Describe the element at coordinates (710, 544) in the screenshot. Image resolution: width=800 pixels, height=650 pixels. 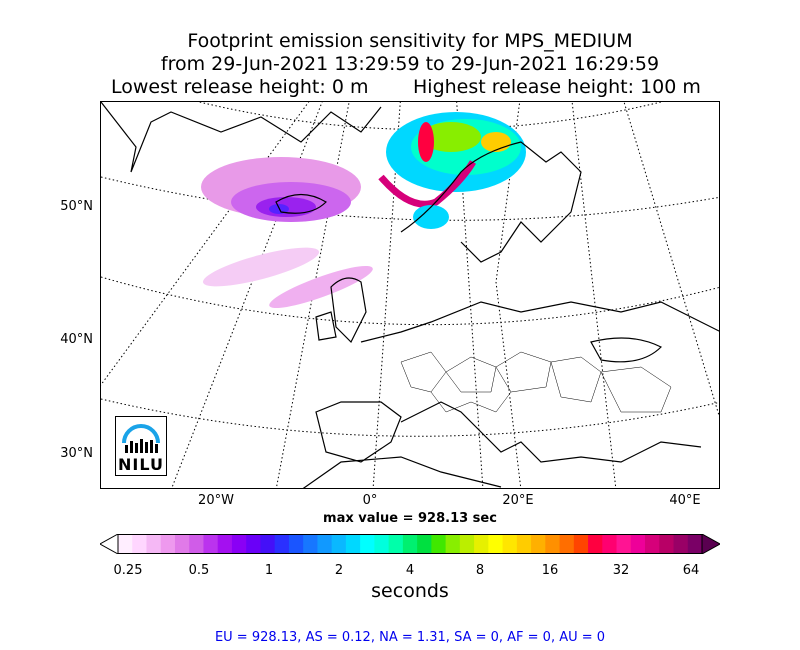
I see `colorbar-extend-max` at that location.